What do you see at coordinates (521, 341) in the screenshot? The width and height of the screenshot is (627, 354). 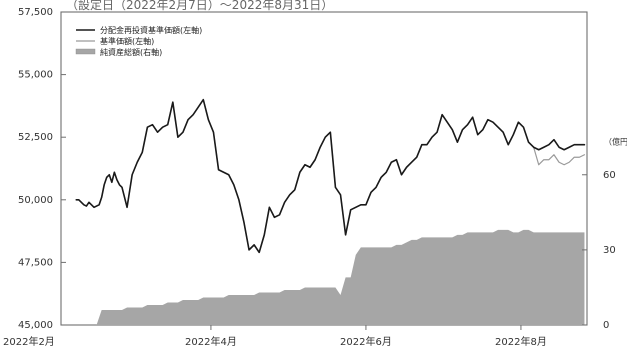 I see `x-axis-tick-label: 2022年8月` at bounding box center [521, 341].